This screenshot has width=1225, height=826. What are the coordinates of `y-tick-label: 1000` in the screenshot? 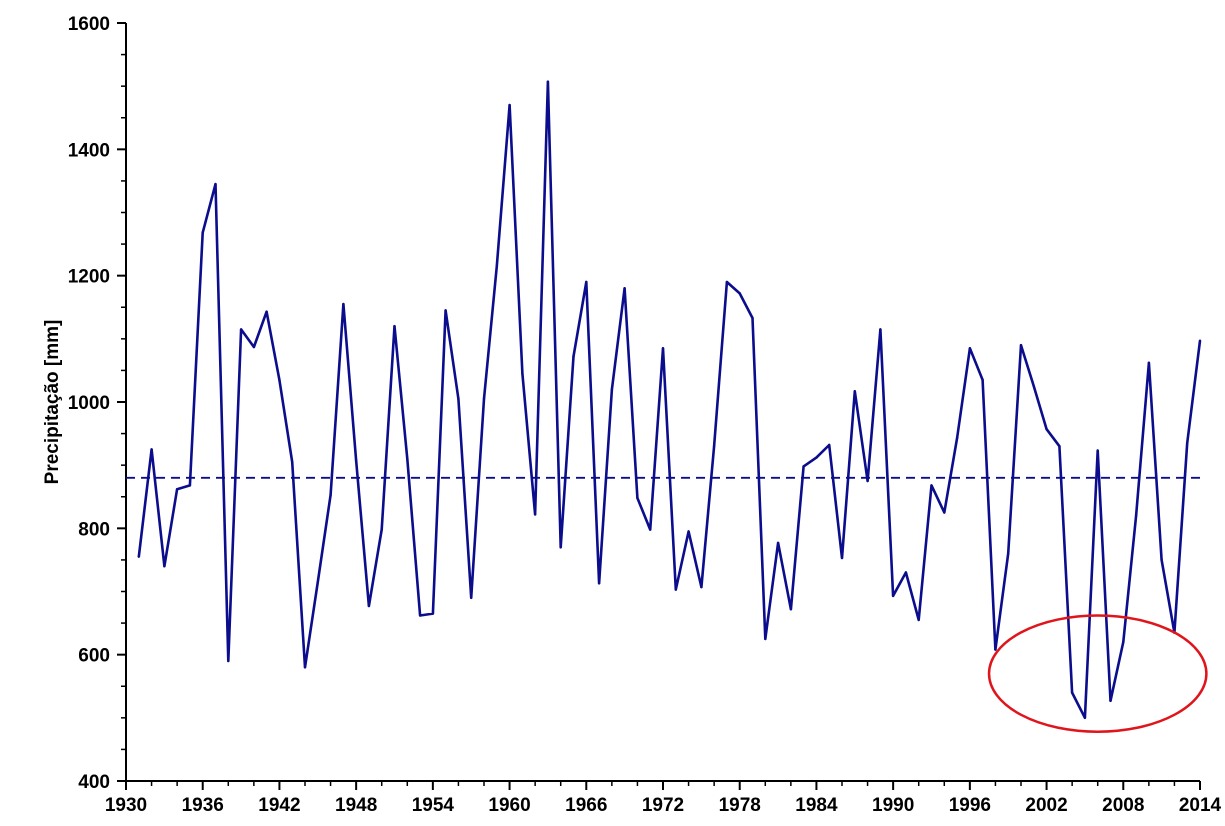 It's located at (89, 403).